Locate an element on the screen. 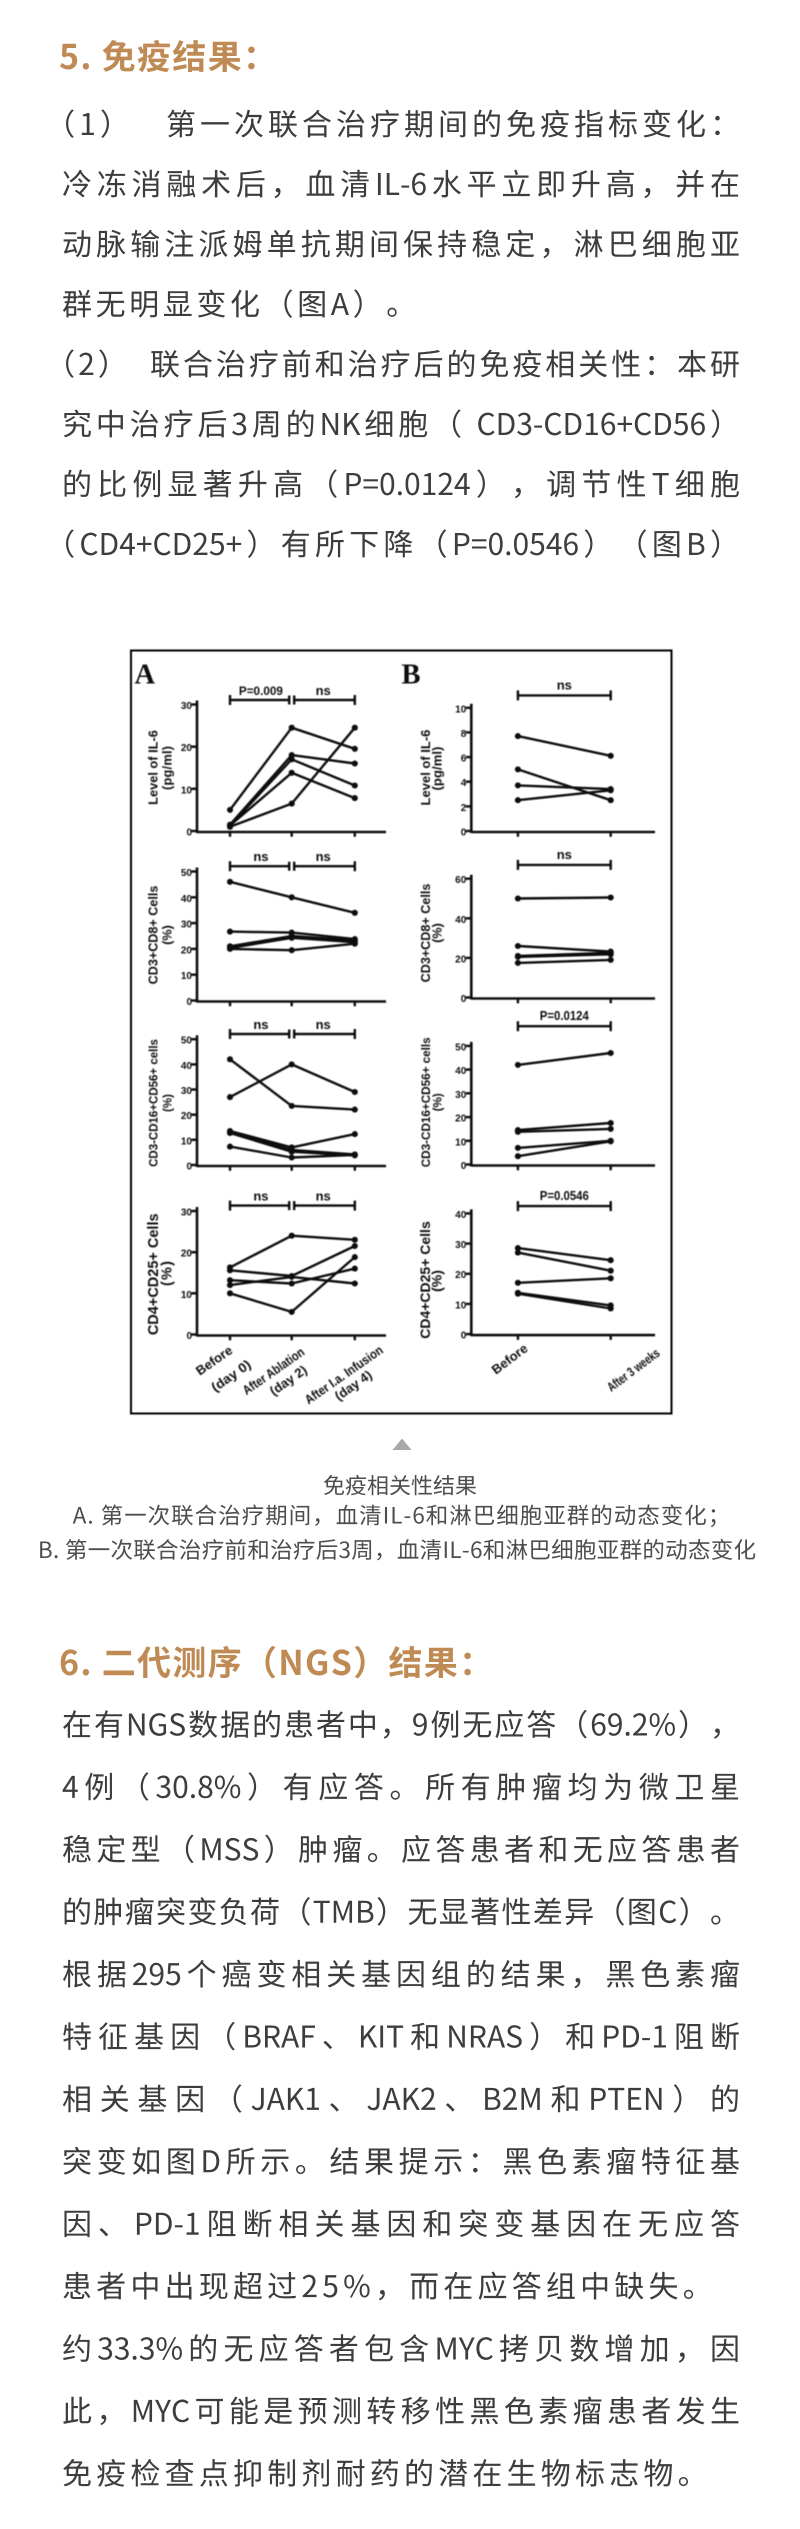 The height and width of the screenshot is (2529, 800). svg-text: 60 is located at coordinates (461, 880).